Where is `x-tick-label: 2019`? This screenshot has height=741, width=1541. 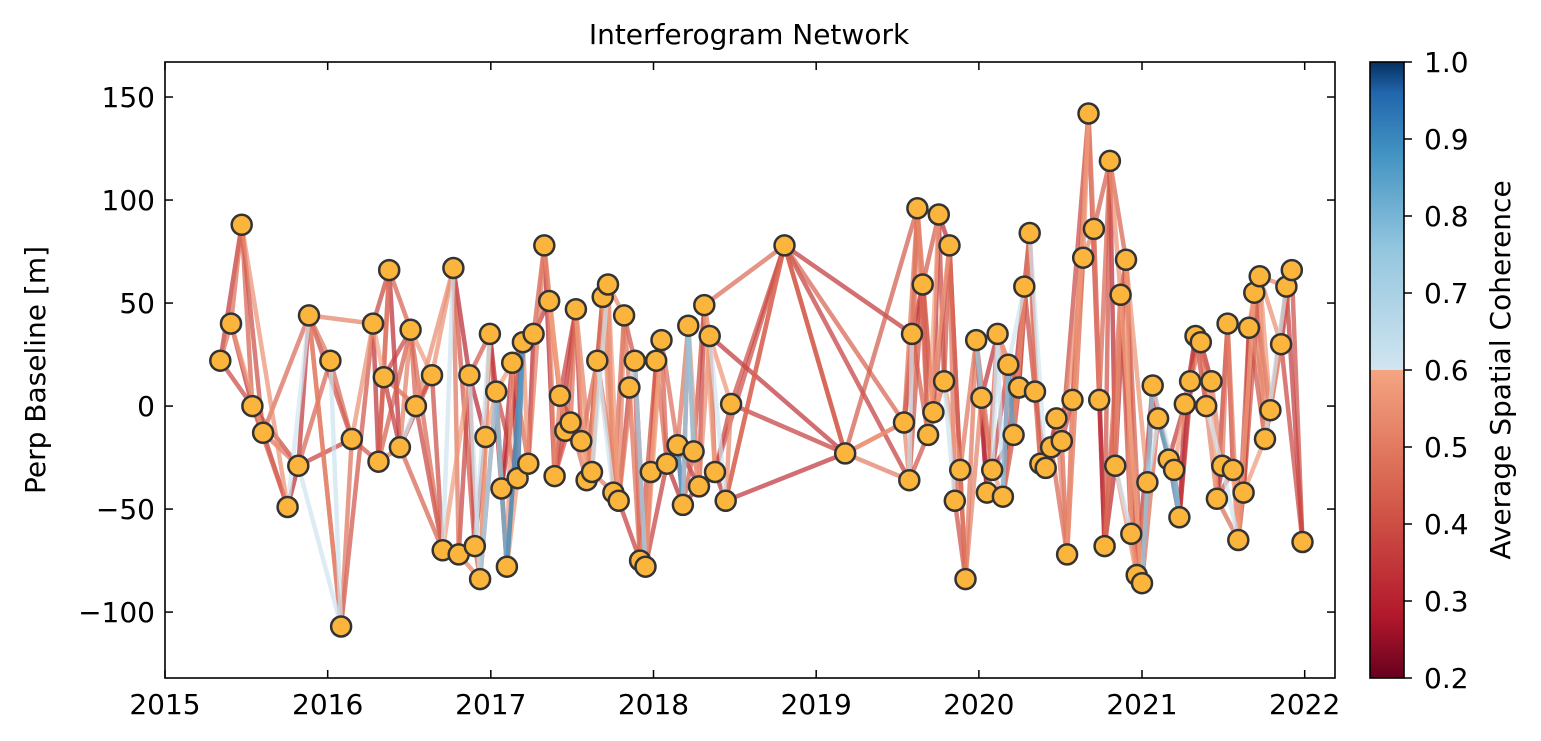 x-tick-label: 2019 is located at coordinates (816, 704).